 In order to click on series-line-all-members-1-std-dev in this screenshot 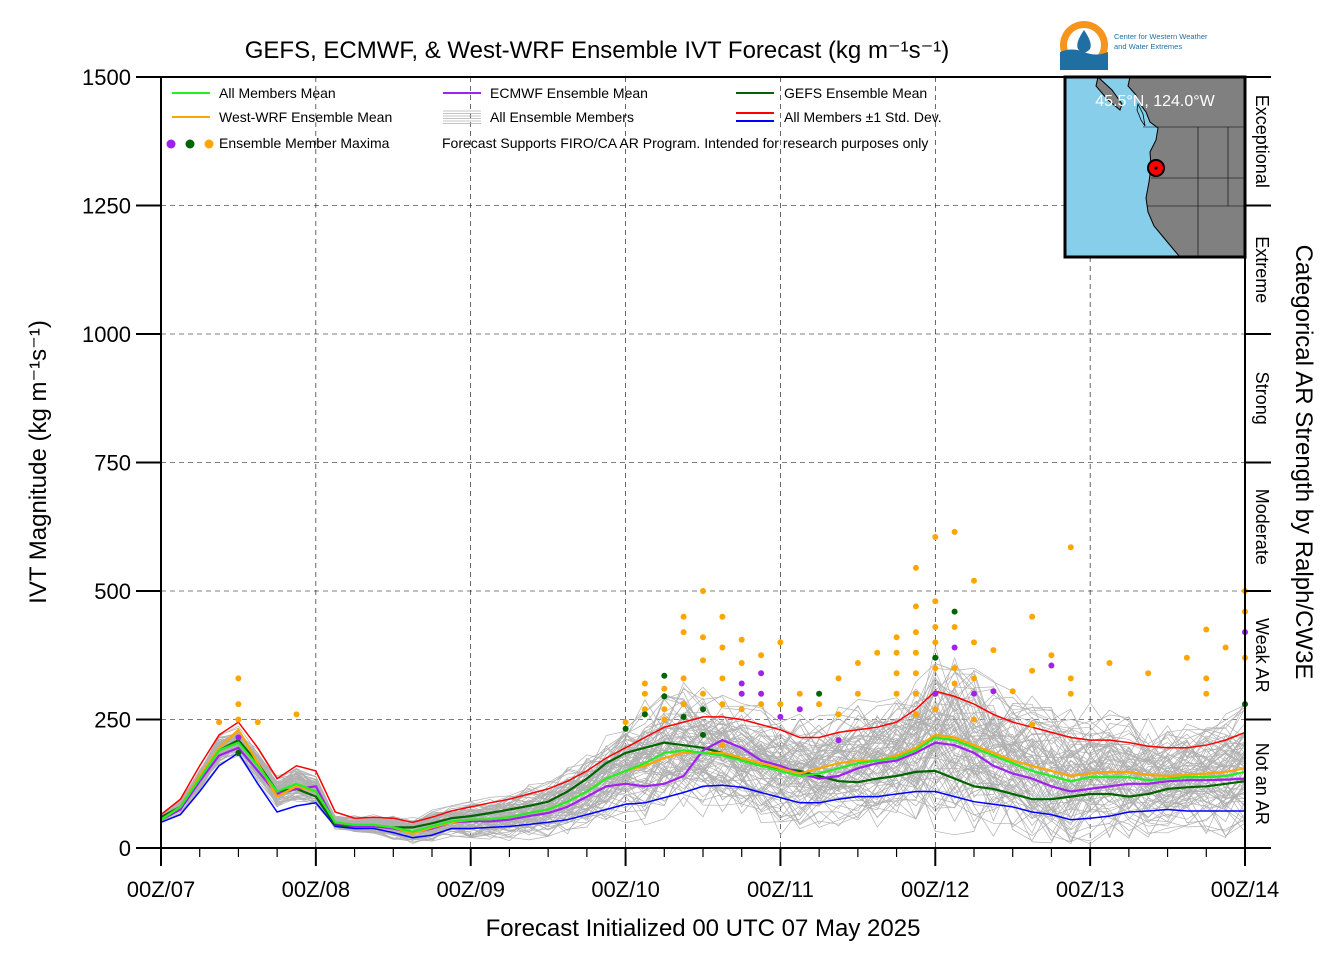, I will do `click(702, 795)`.